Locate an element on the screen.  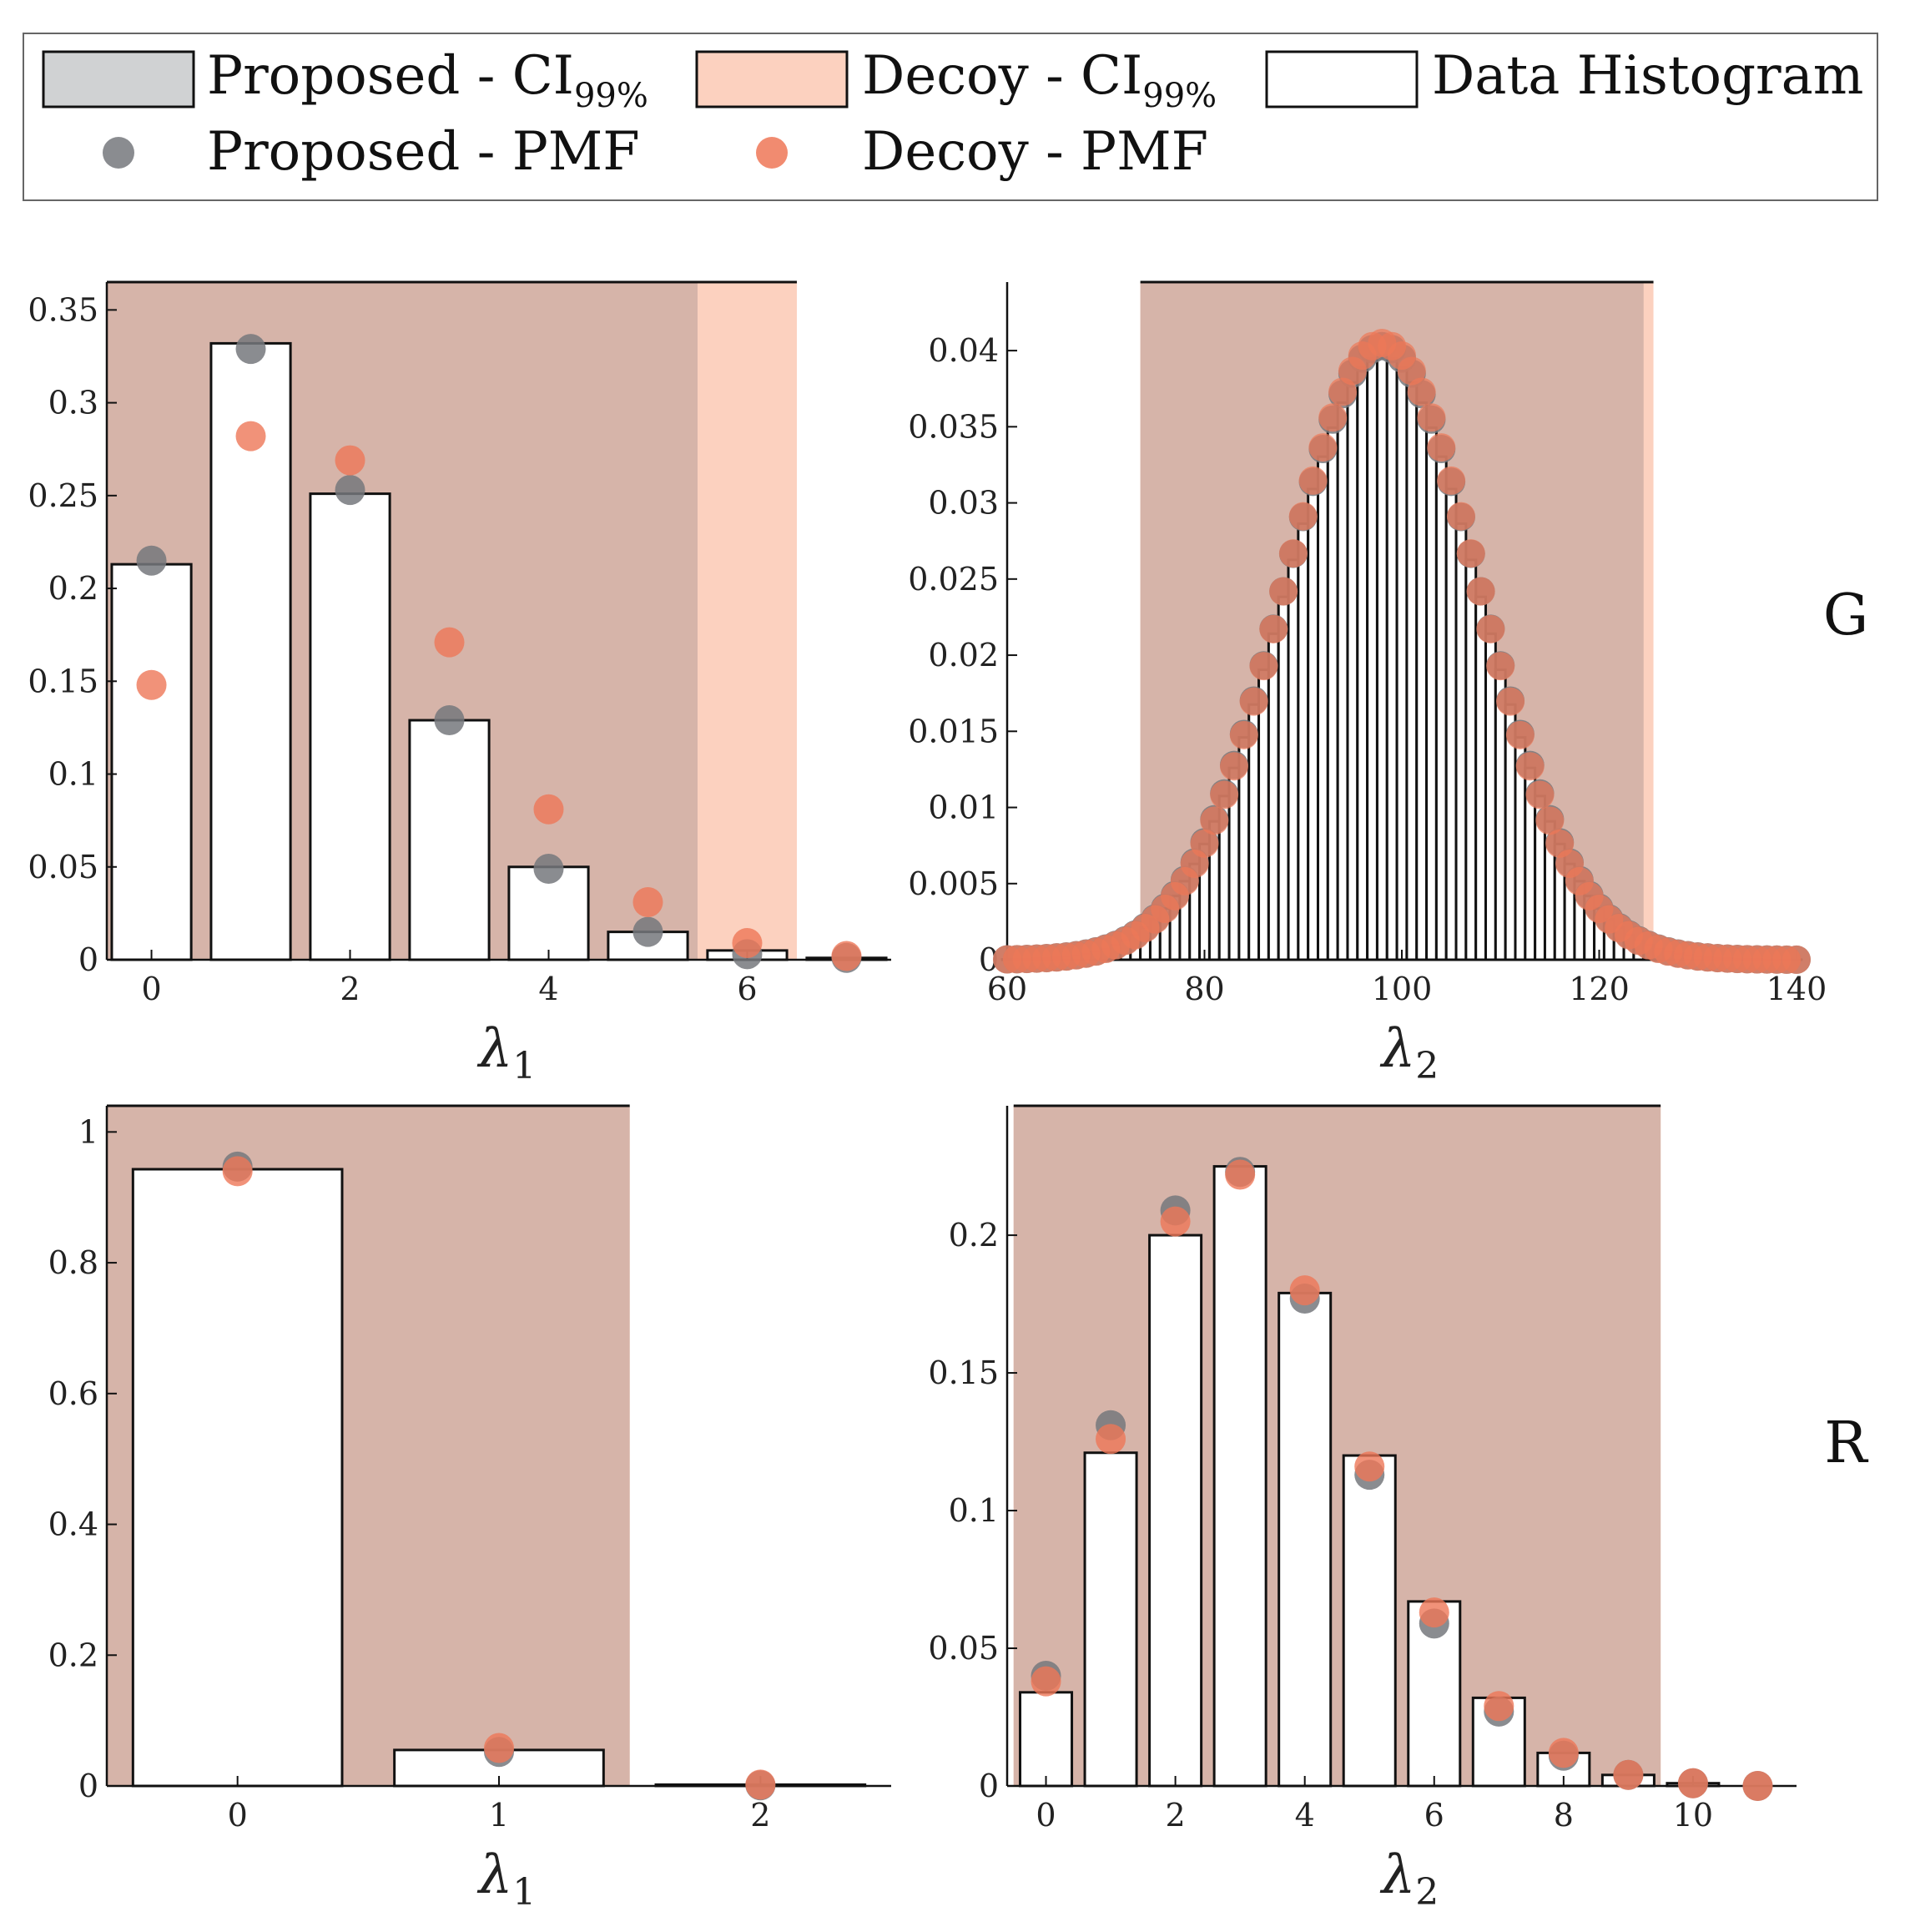
x-tick-label: 140 is located at coordinates (1796, 989).